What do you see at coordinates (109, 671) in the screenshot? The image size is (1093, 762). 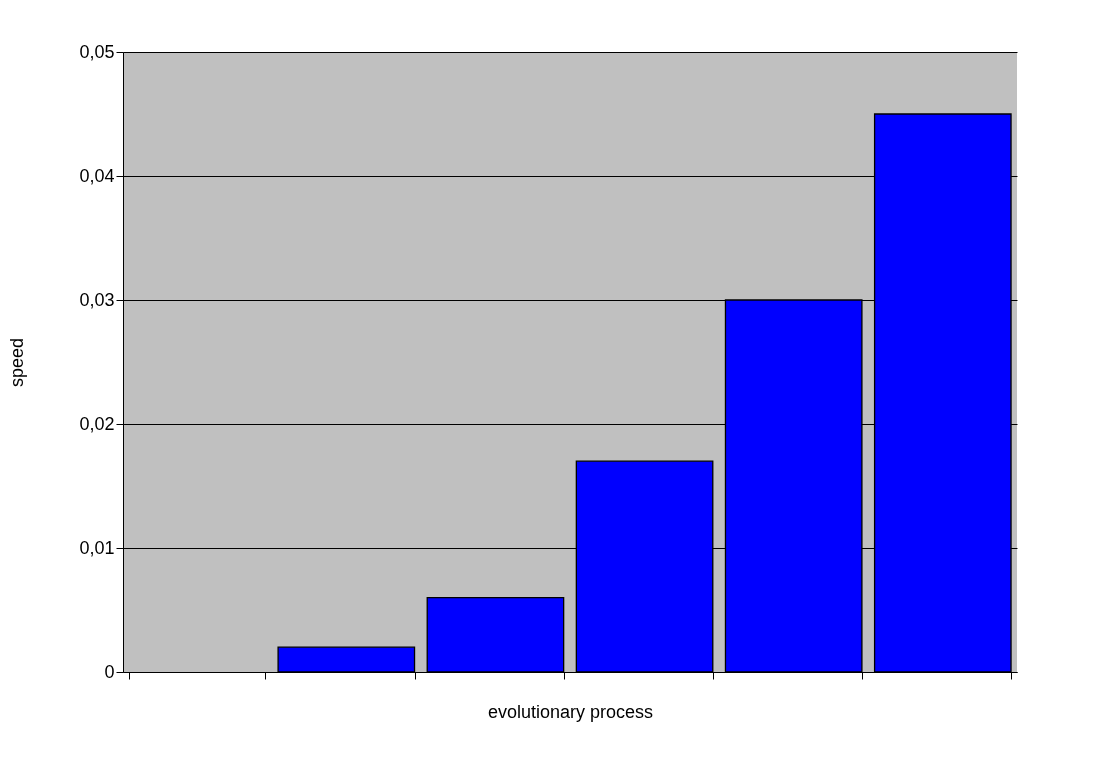 I see `y-tick-label: 0` at bounding box center [109, 671].